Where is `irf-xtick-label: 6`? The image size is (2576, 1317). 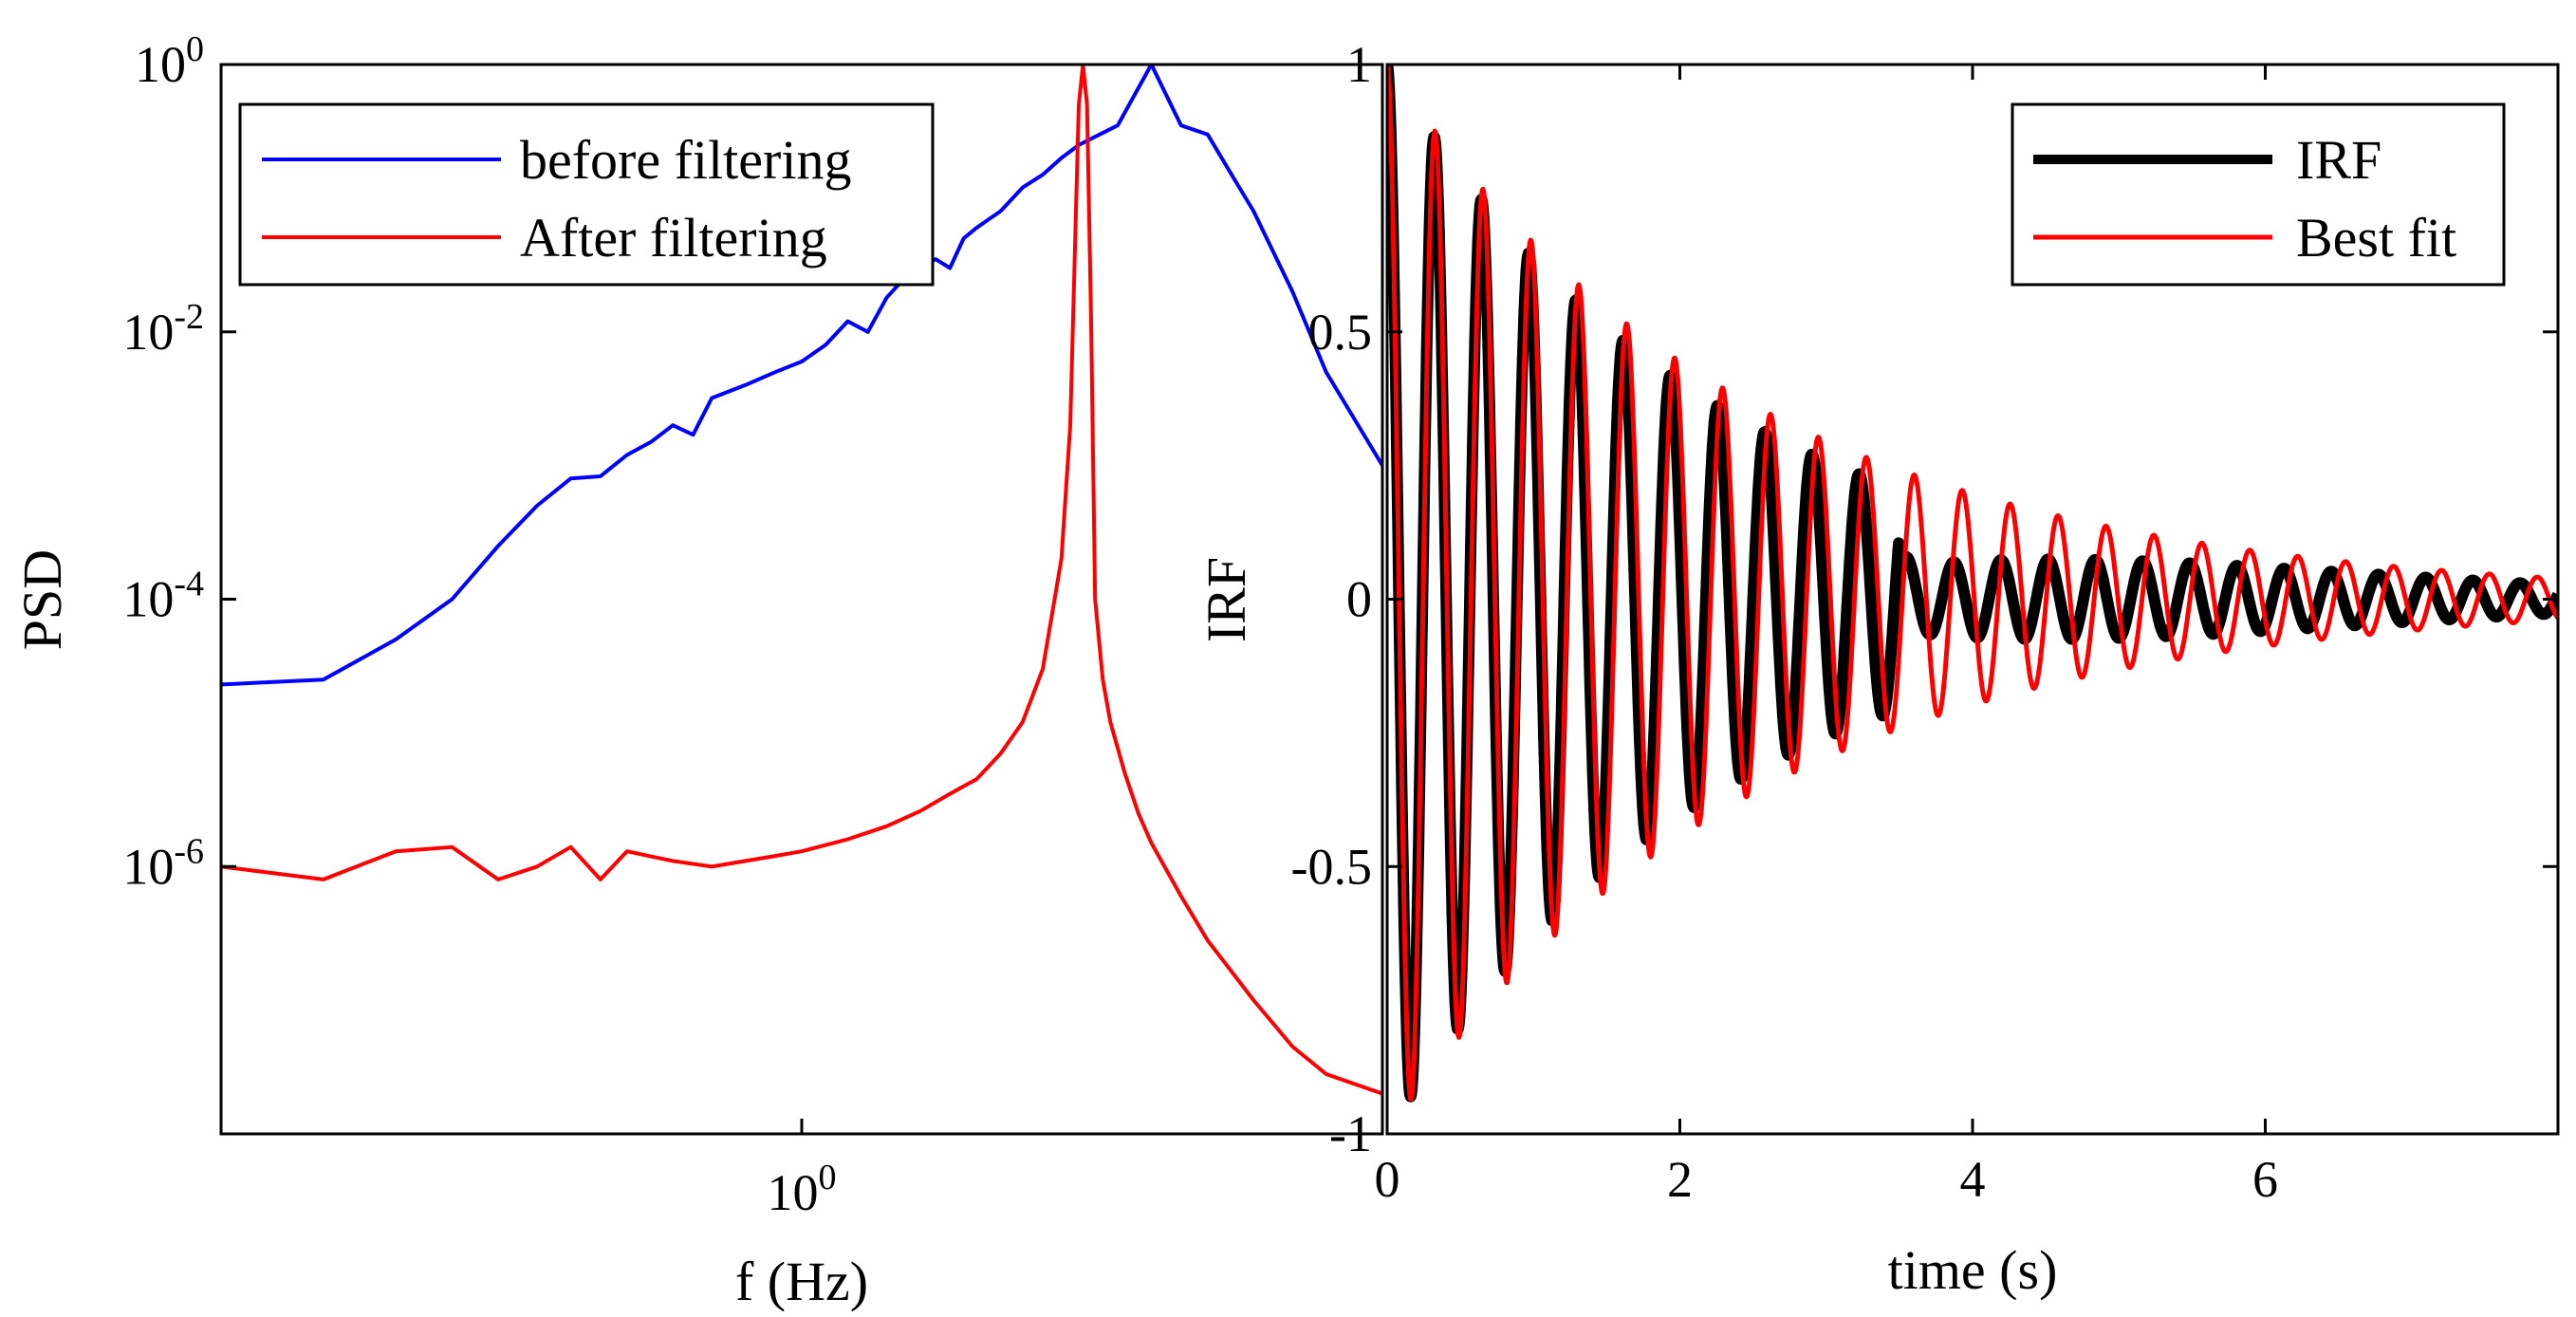 irf-xtick-label: 6 is located at coordinates (2265, 1179).